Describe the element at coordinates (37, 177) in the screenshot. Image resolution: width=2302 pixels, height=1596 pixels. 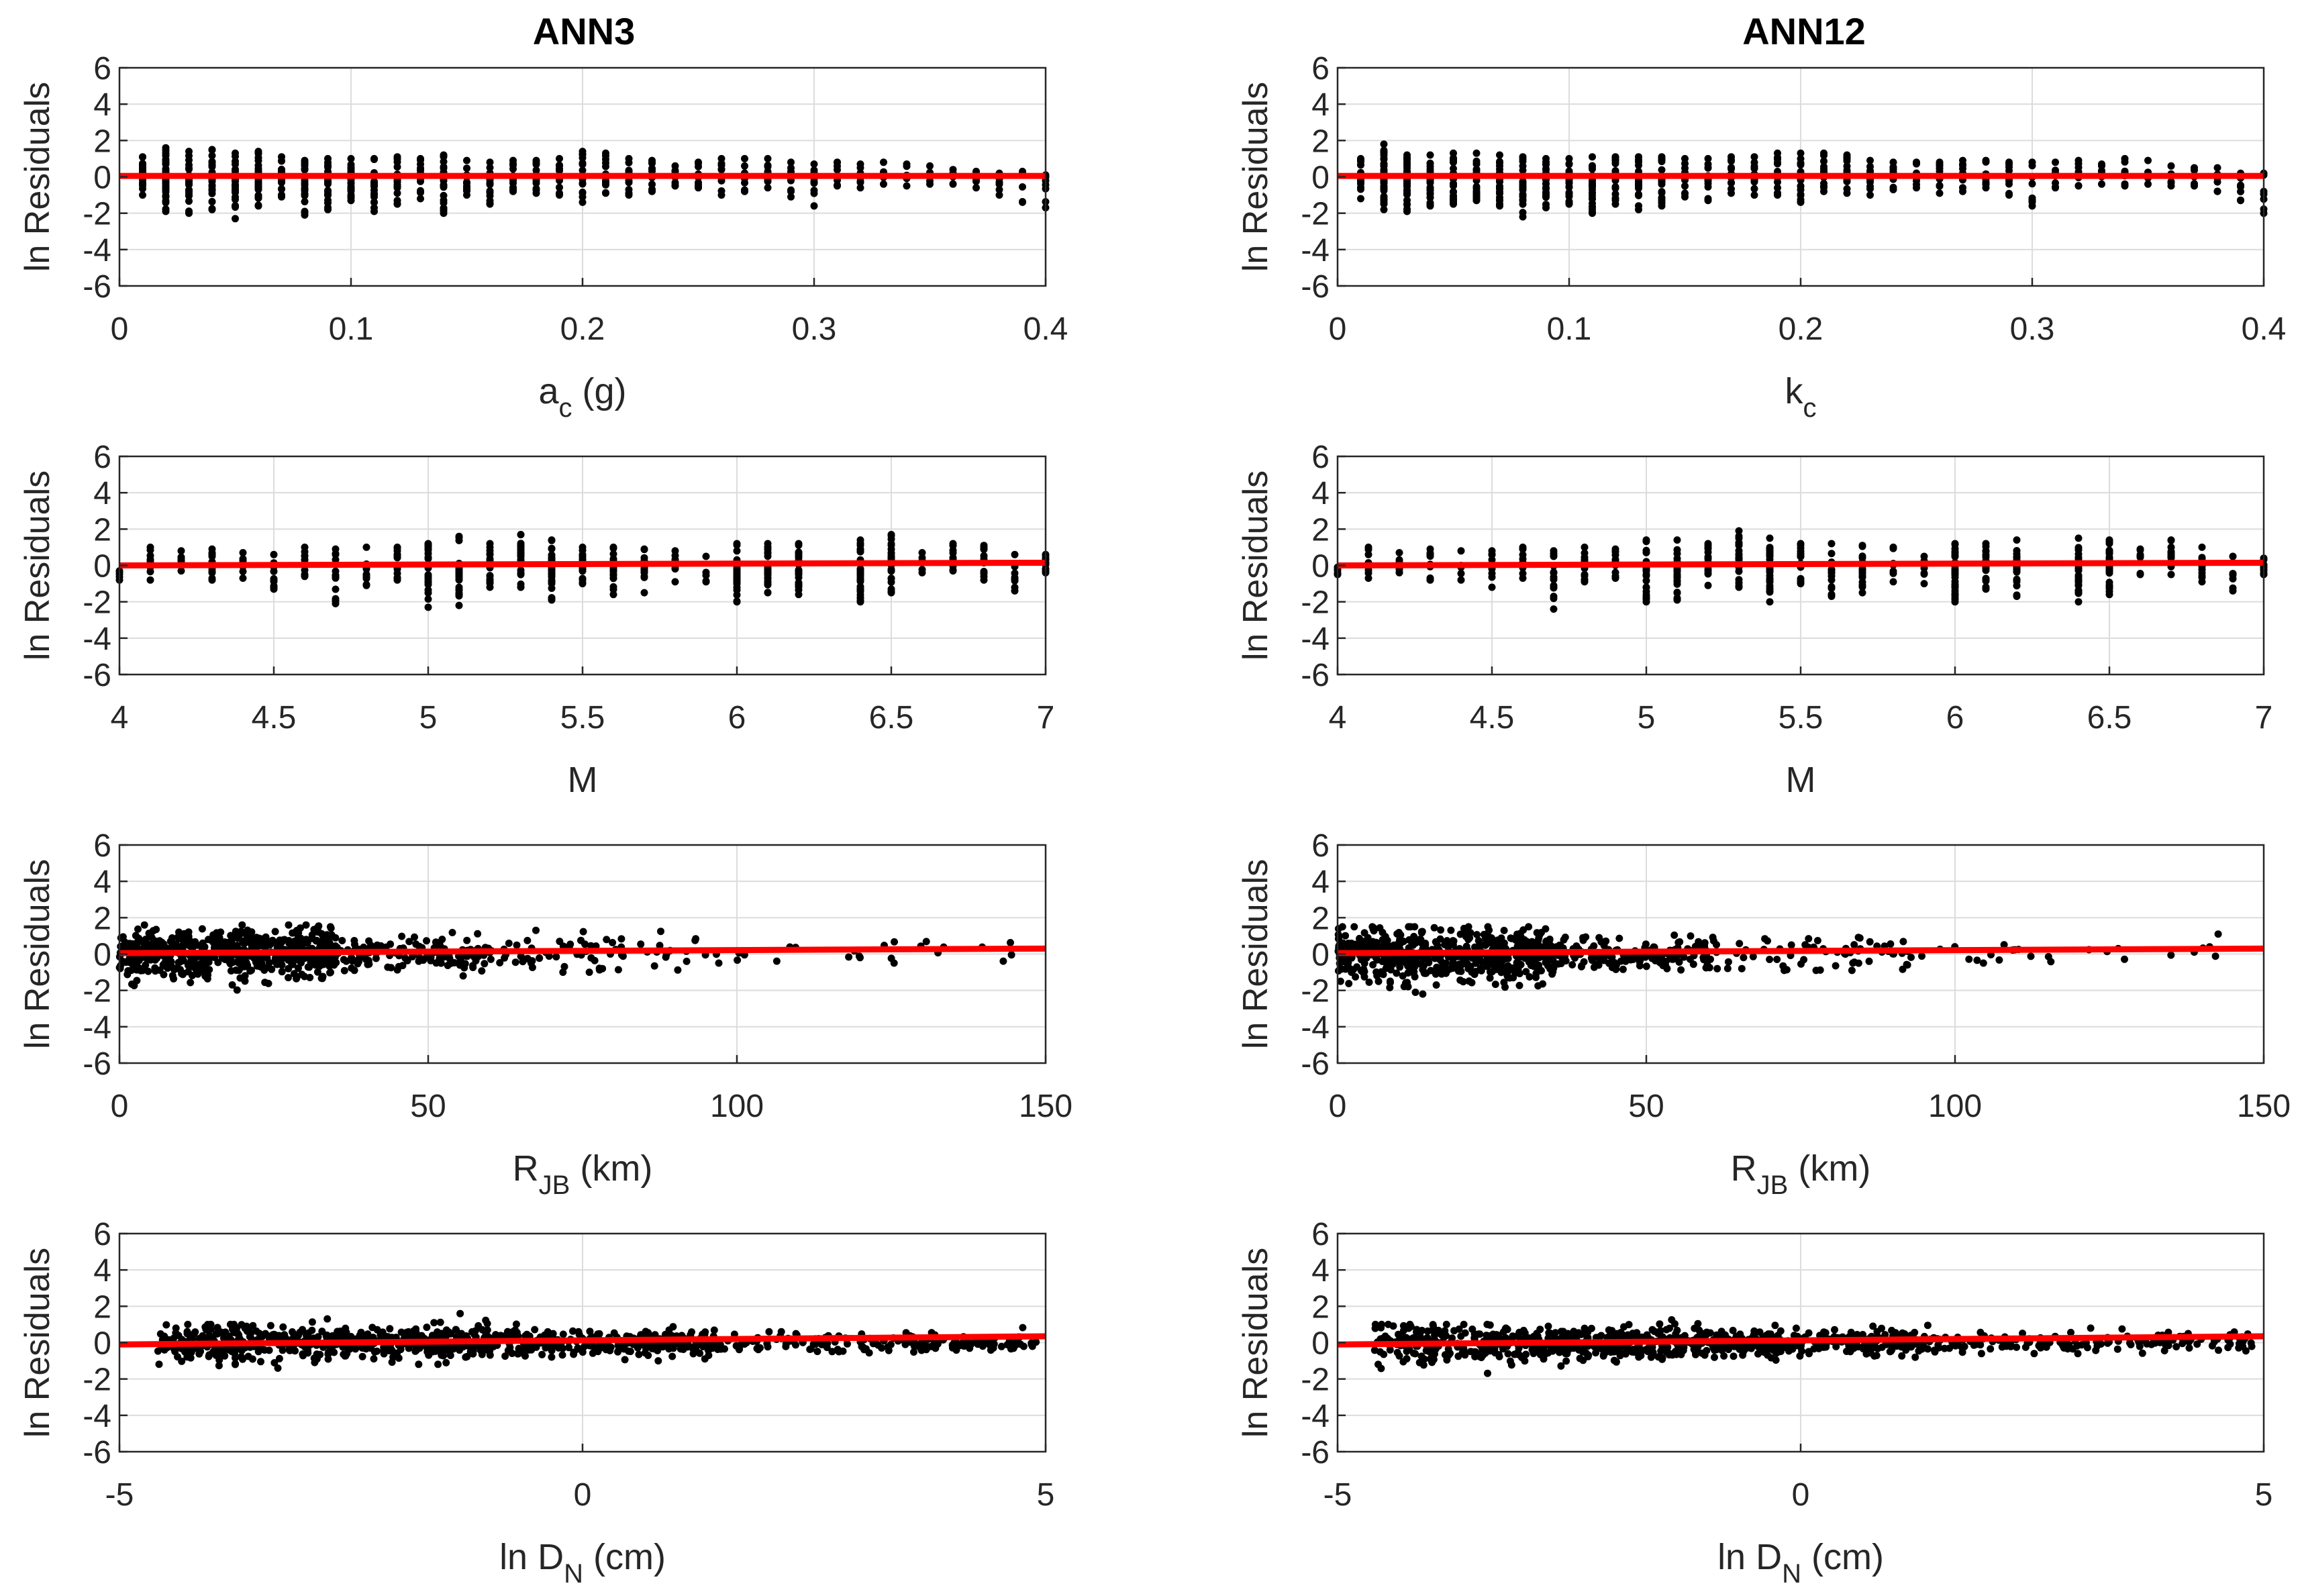
I see `y-axis-label: ln Residuals` at that location.